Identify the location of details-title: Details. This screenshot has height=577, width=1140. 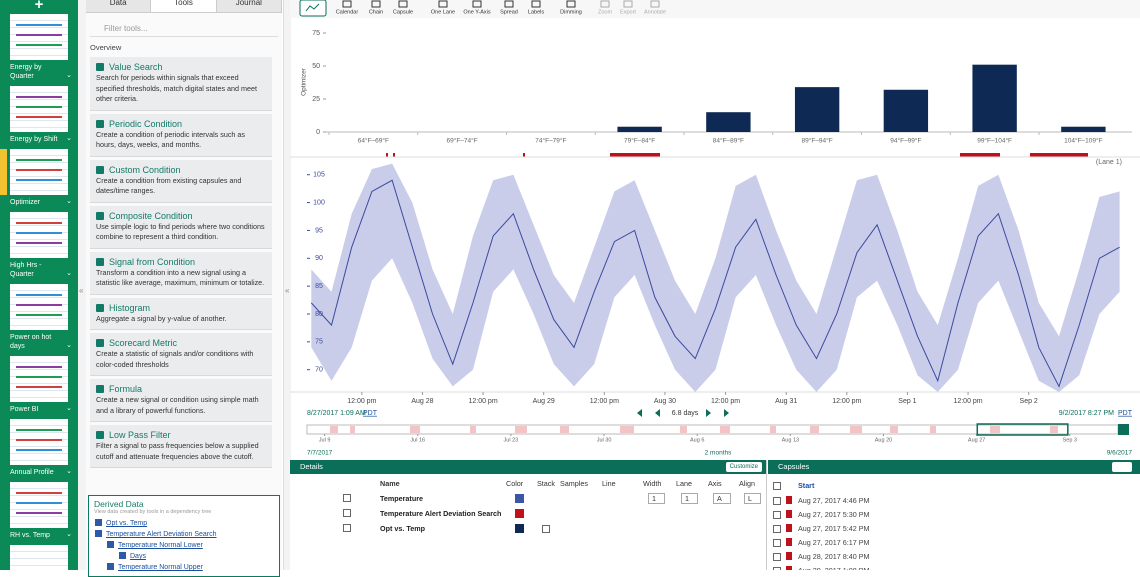
(311, 466).